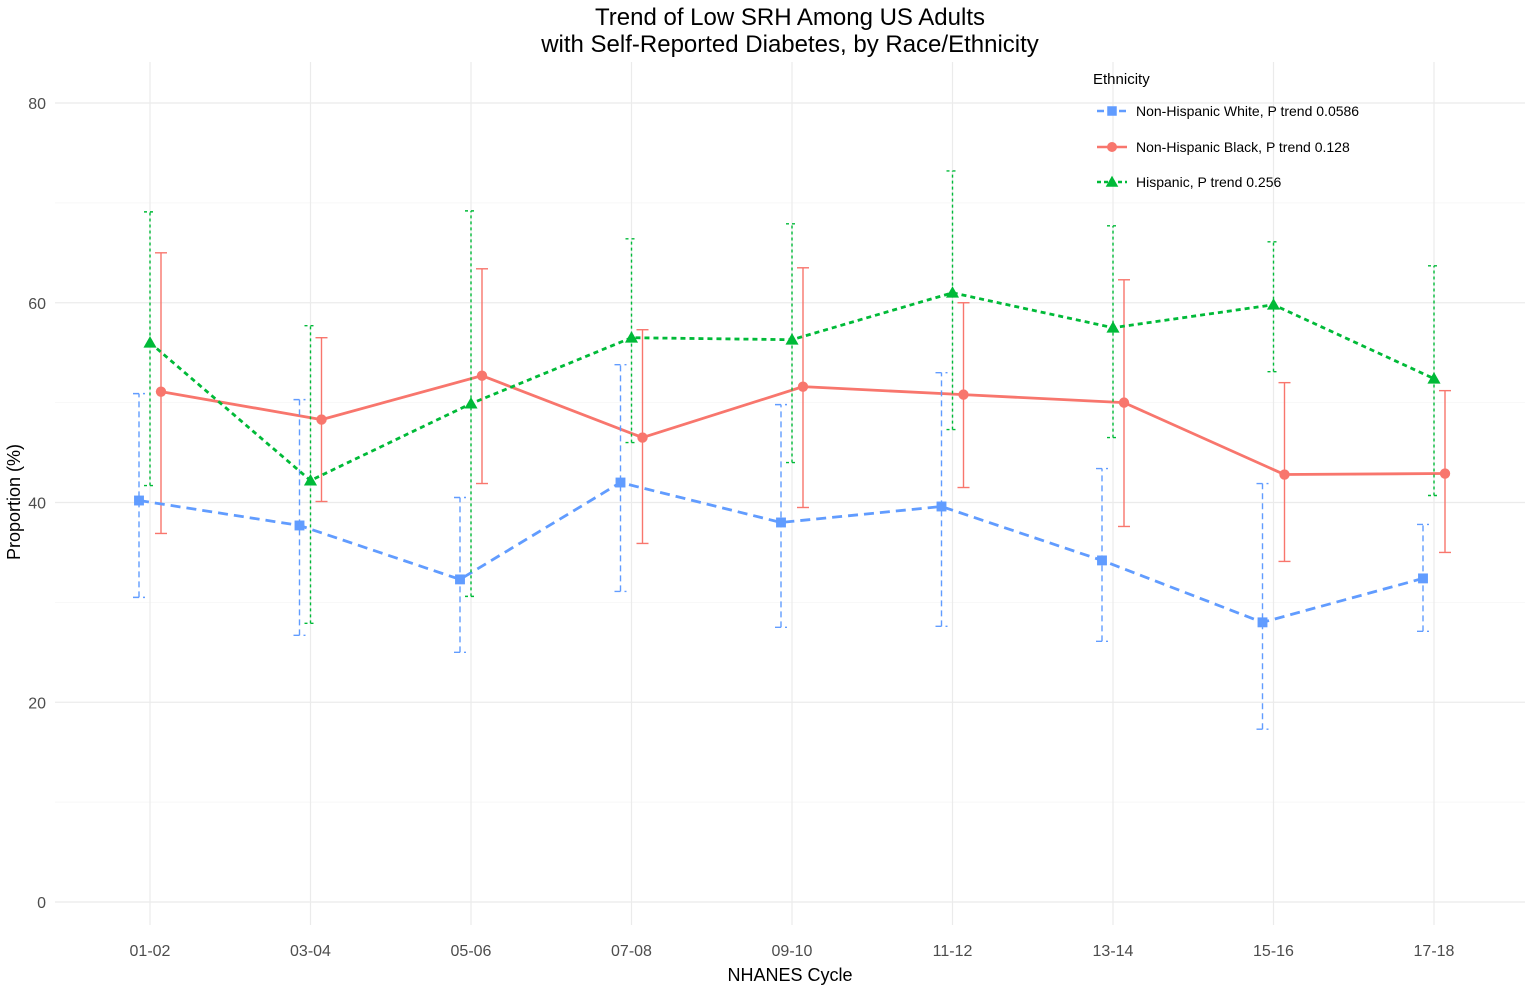 This screenshot has width=1536, height=992. What do you see at coordinates (37, 304) in the screenshot?
I see `y-tick-label: 60` at bounding box center [37, 304].